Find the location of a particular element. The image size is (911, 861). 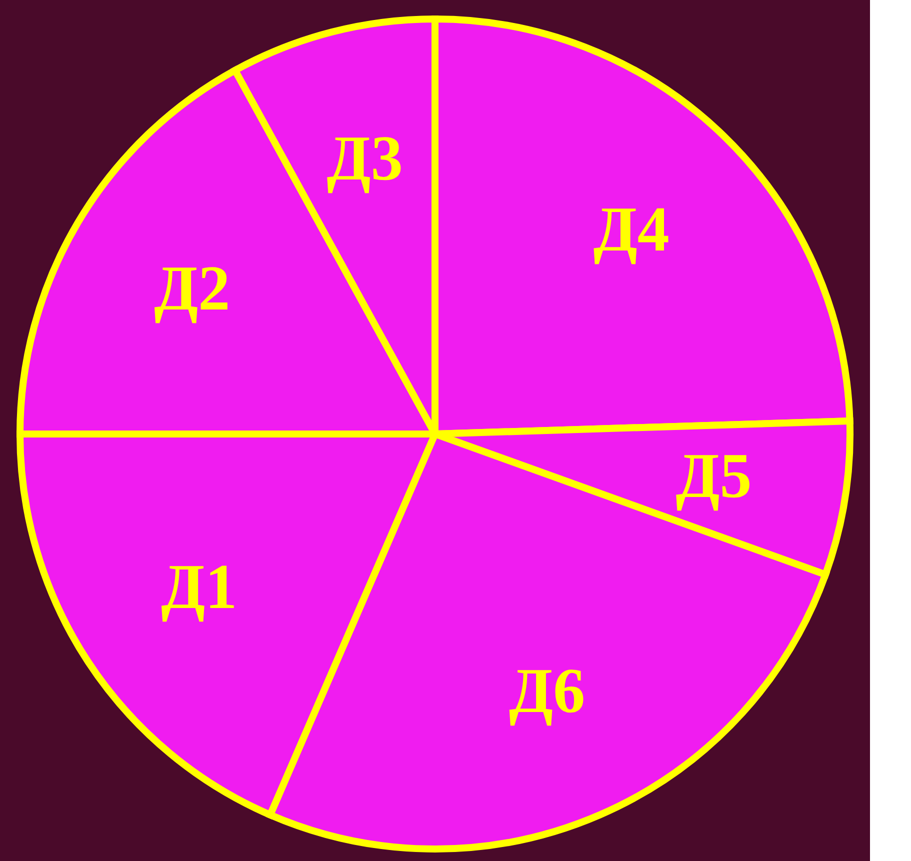

slice-label: Д6 is located at coordinates (547, 690).